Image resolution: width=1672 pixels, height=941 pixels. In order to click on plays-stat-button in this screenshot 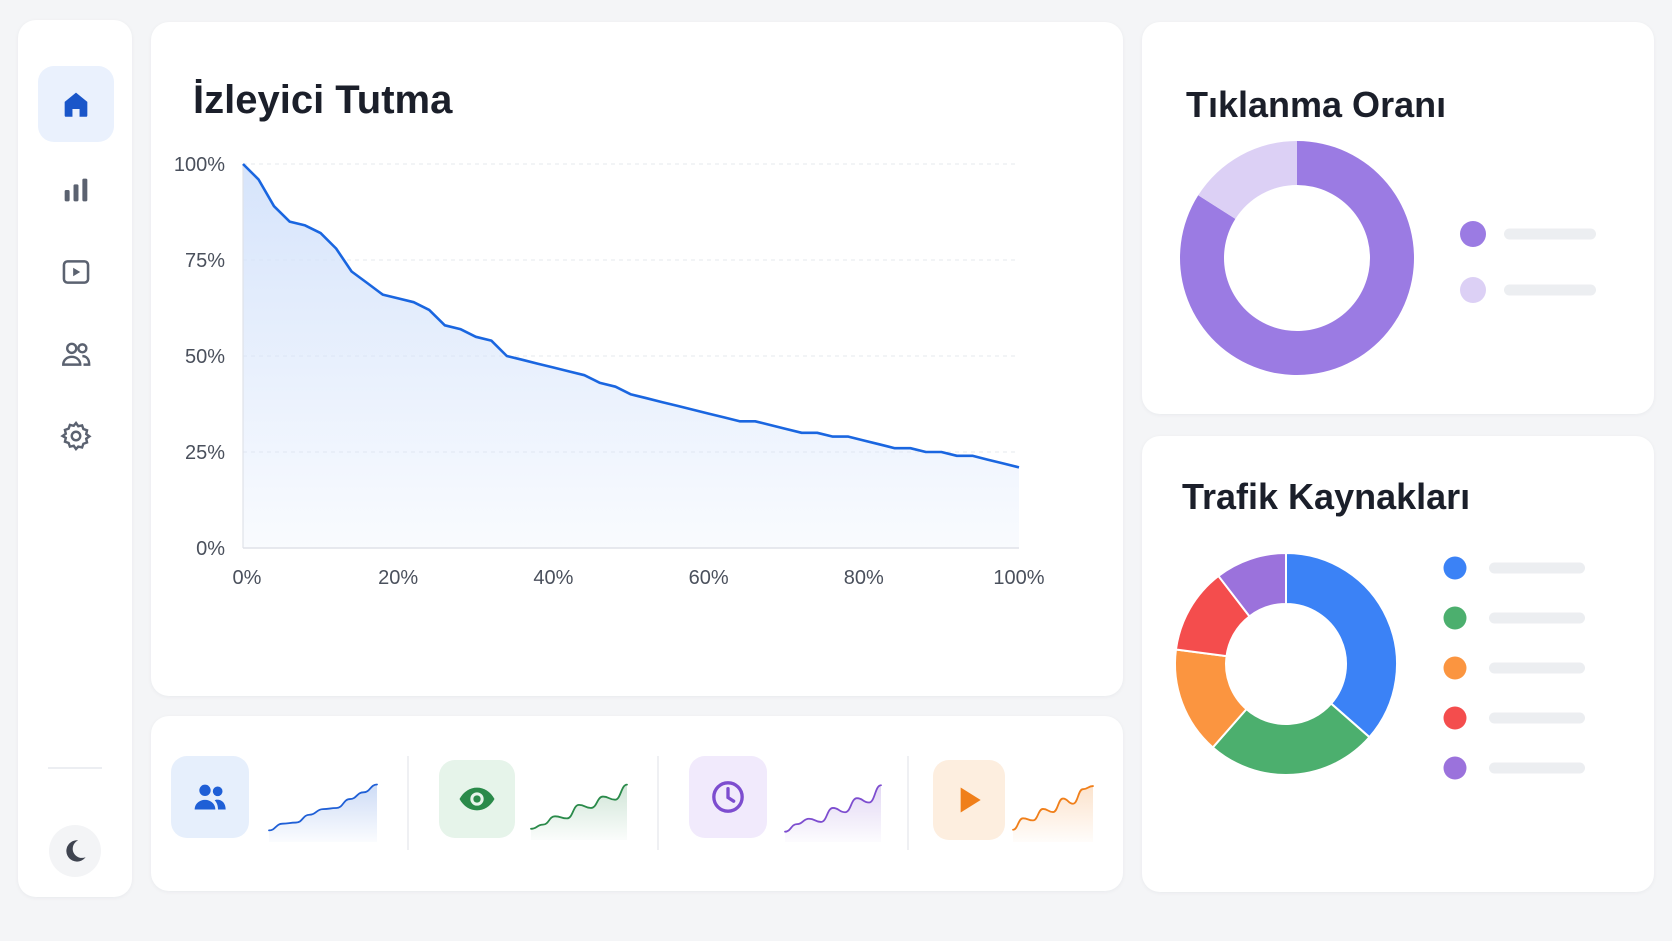, I will do `click(969, 800)`.